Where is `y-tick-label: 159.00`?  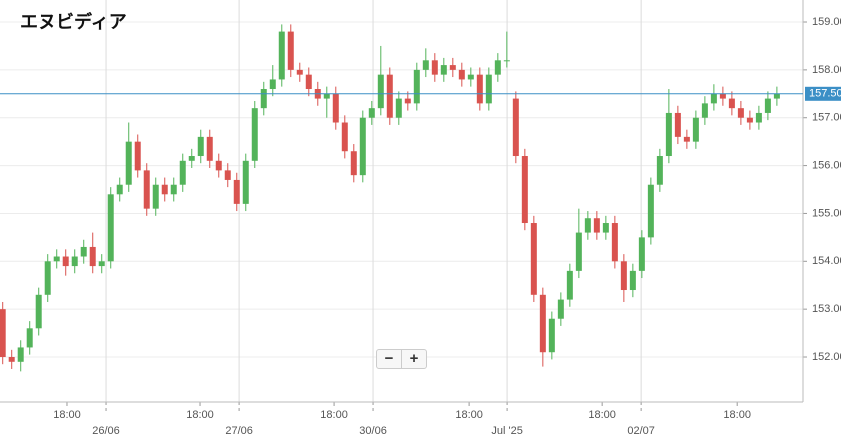 y-tick-label: 159.00 is located at coordinates (826, 22).